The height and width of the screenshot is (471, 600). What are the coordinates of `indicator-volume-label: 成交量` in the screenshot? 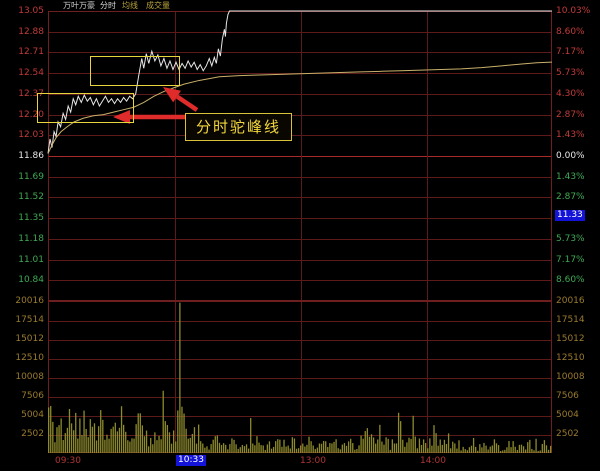 It's located at (158, 5).